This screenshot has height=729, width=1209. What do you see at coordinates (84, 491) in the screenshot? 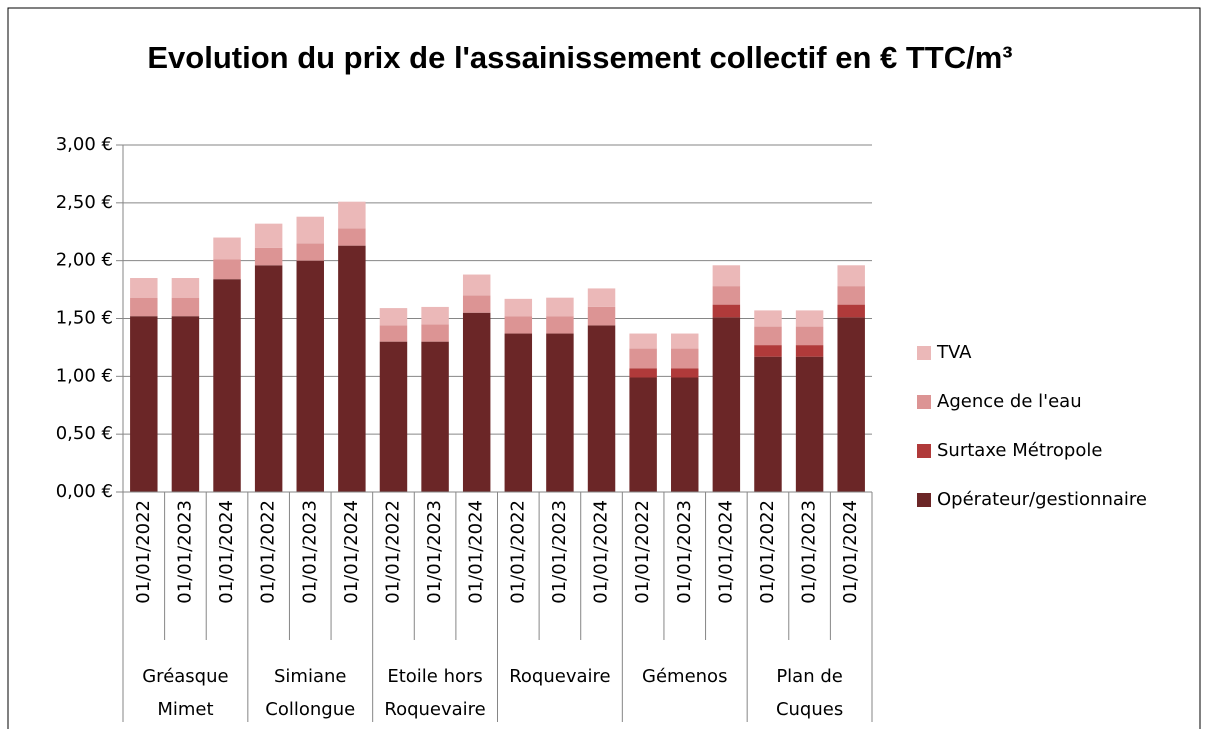
I see `y-tick-label: 0,00 €` at bounding box center [84, 491].